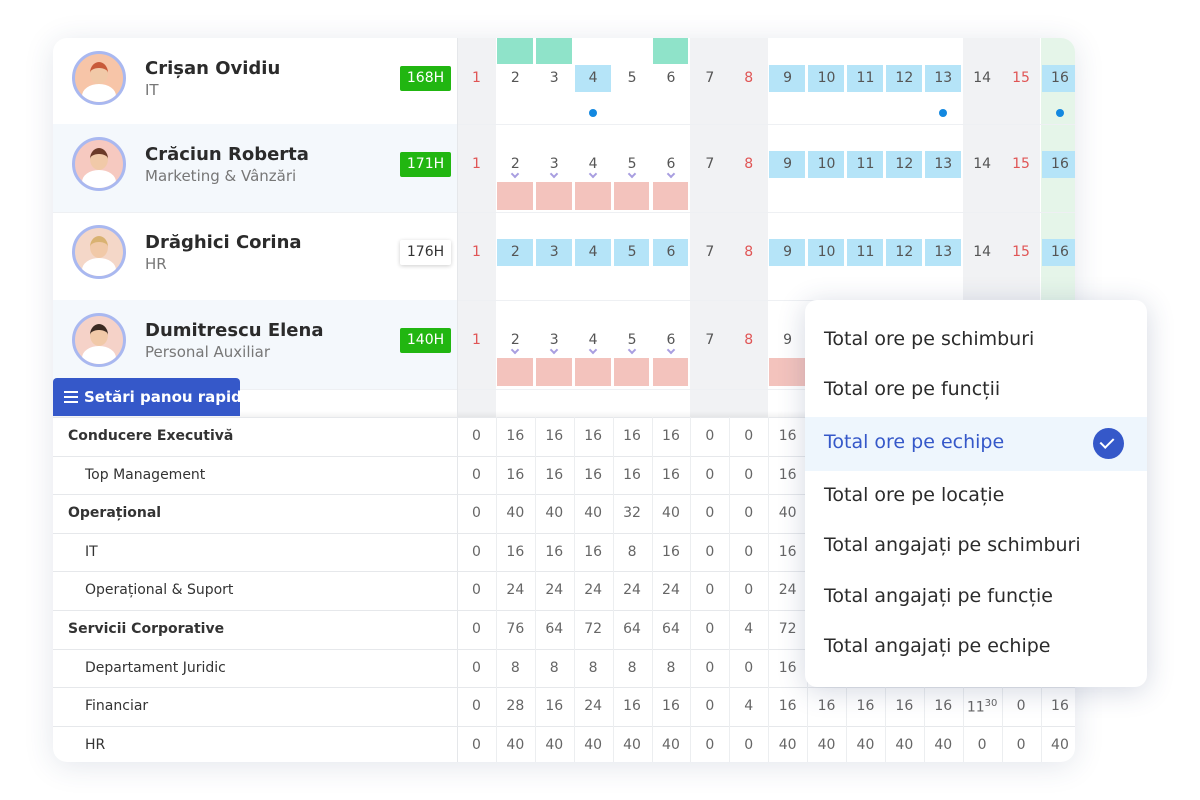 Image resolution: width=1200 pixels, height=800 pixels. Describe the element at coordinates (156, 264) in the screenshot. I see `employee-department: HR` at that location.